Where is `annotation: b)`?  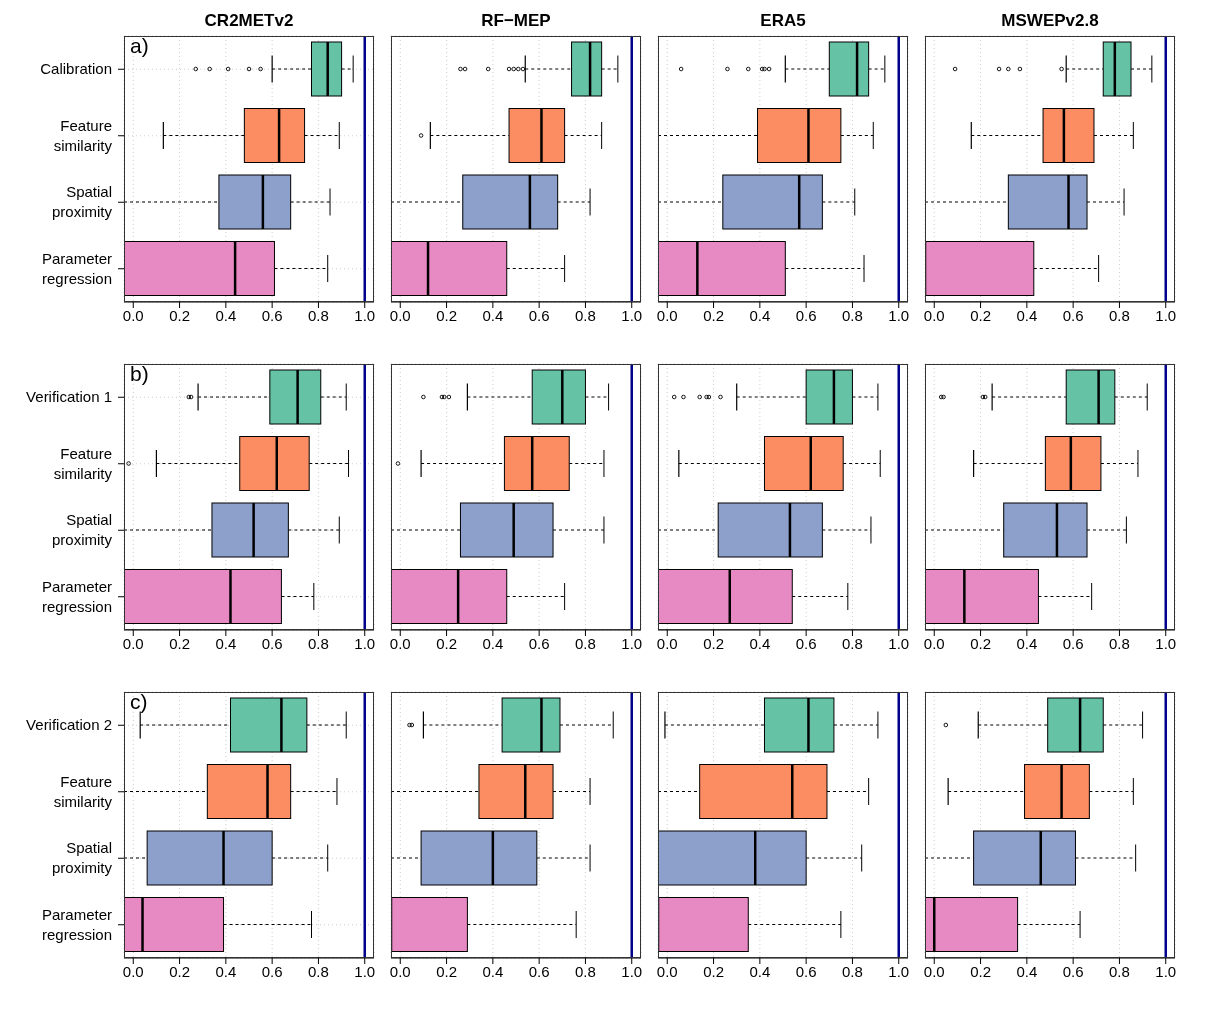
annotation: b) is located at coordinates (139, 374).